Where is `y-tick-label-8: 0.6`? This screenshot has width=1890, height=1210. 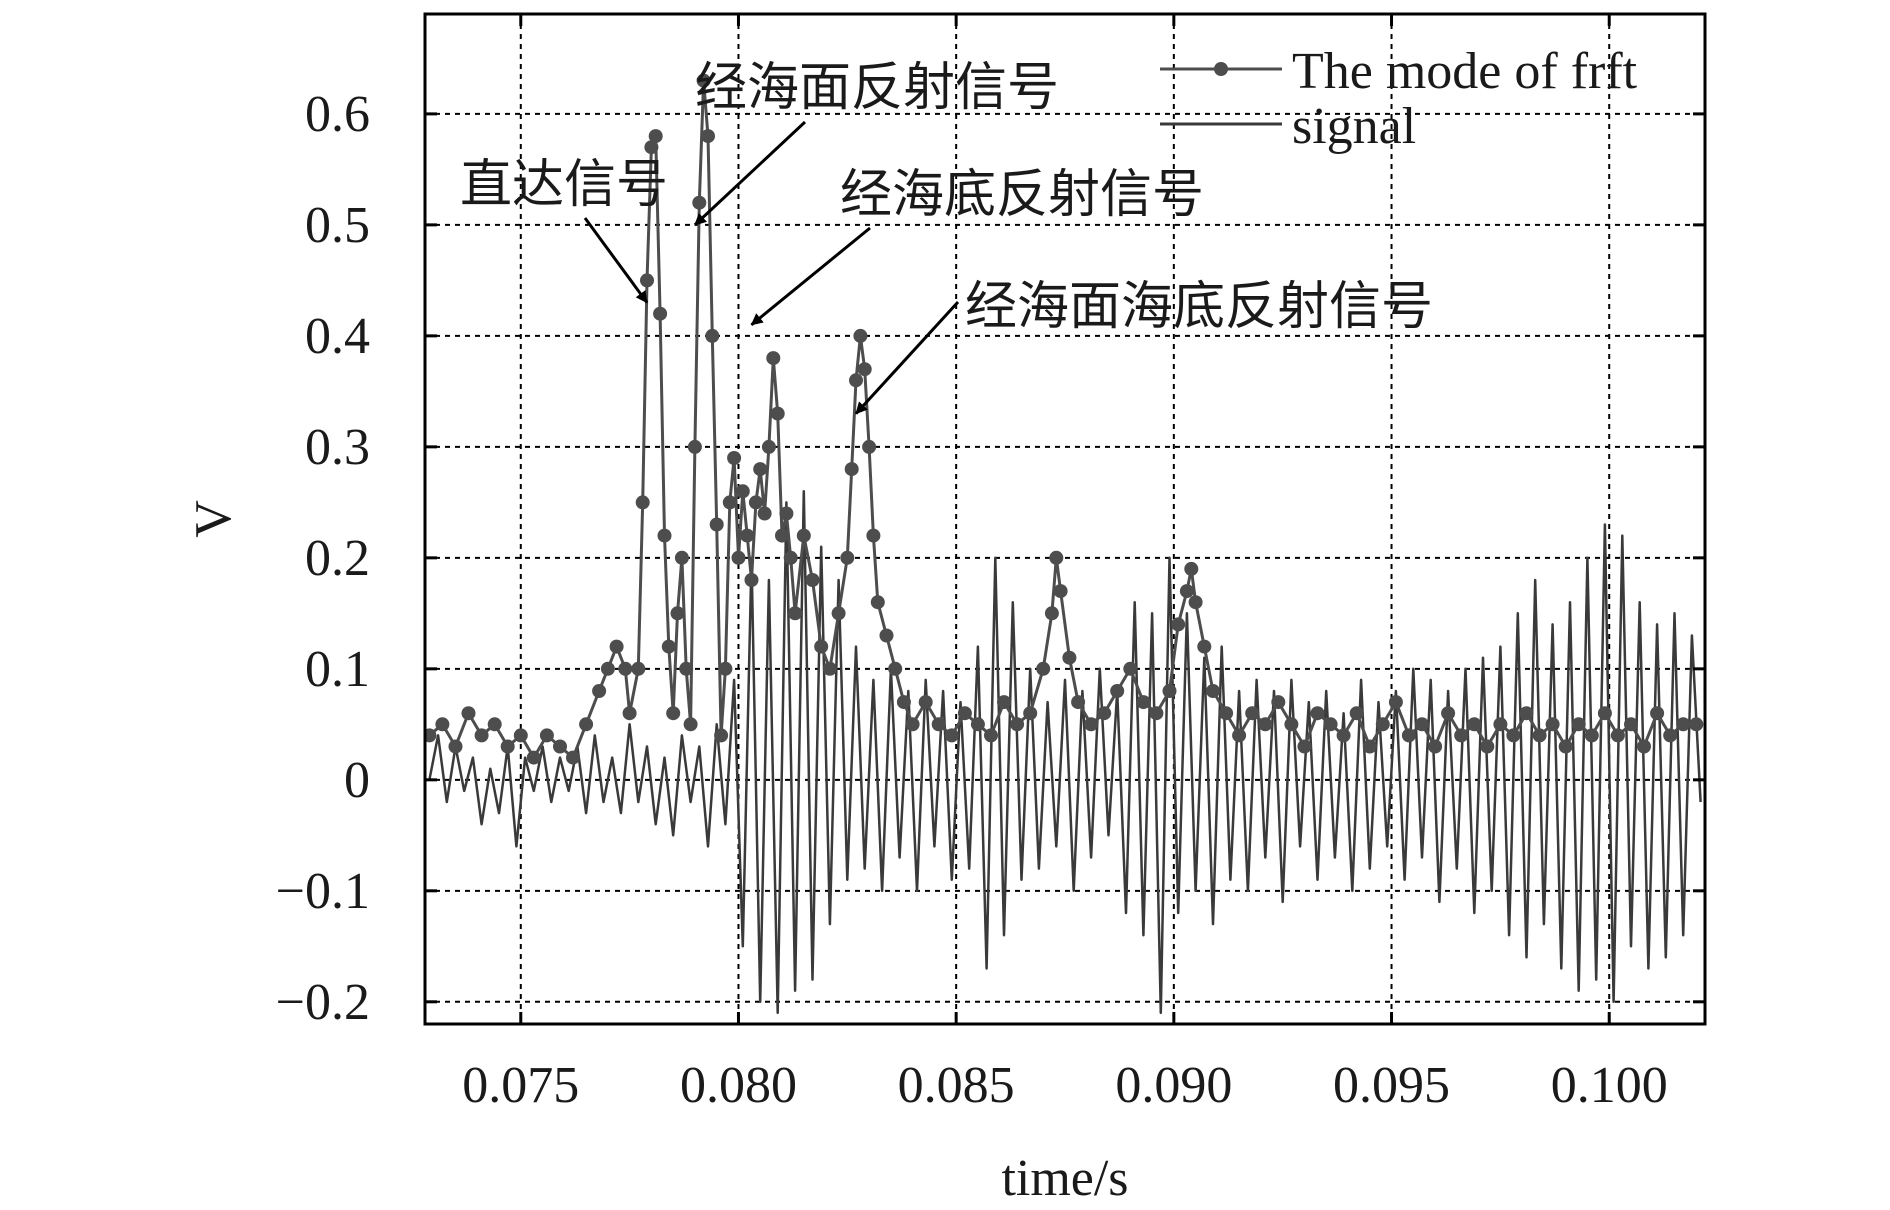
y-tick-label-8: 0.6 is located at coordinates (337, 114).